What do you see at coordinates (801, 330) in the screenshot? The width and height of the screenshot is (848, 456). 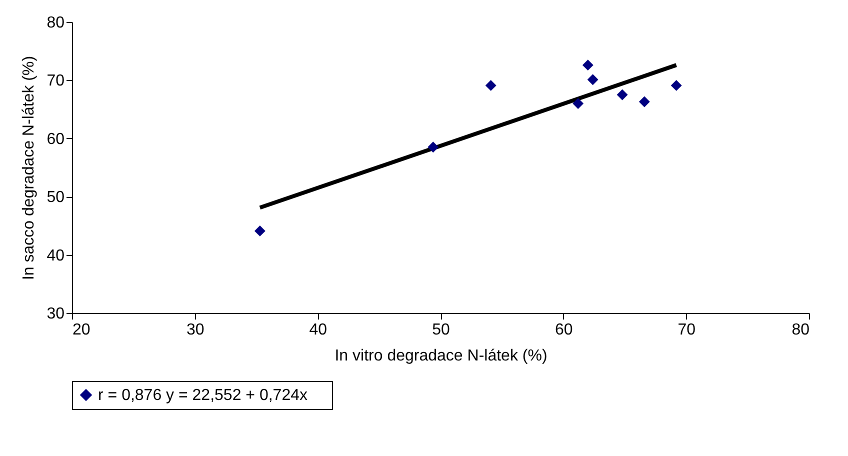 I see `x-tick-label: 80` at bounding box center [801, 330].